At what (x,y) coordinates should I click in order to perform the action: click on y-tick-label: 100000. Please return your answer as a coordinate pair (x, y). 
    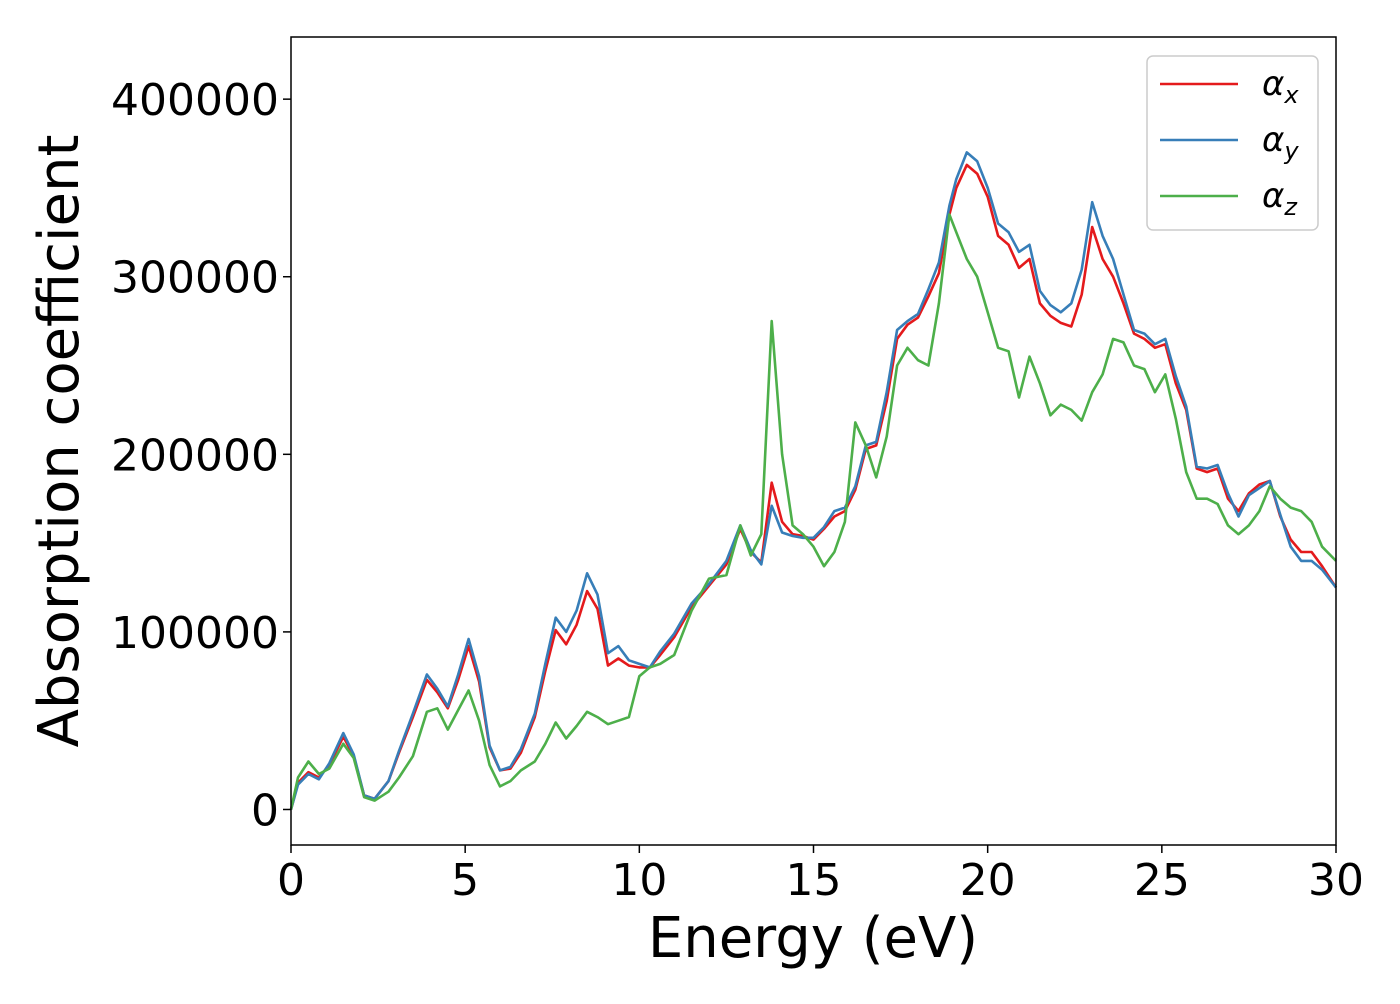
    Looking at the image, I should click on (195, 633).